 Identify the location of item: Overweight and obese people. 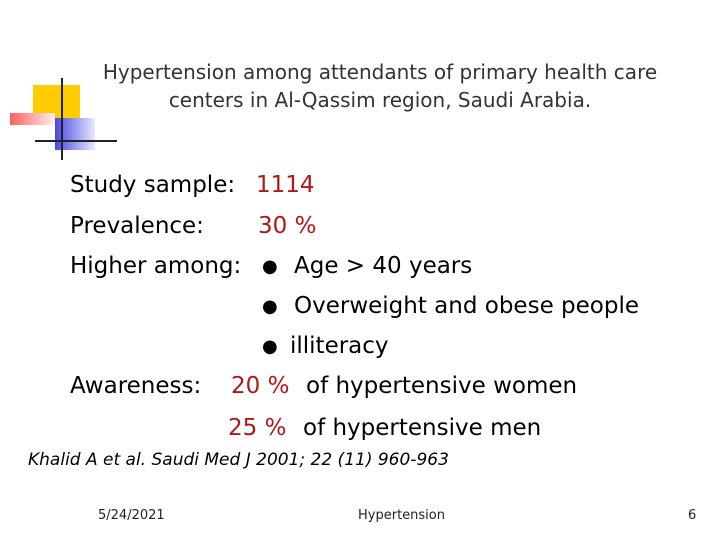
(466, 306).